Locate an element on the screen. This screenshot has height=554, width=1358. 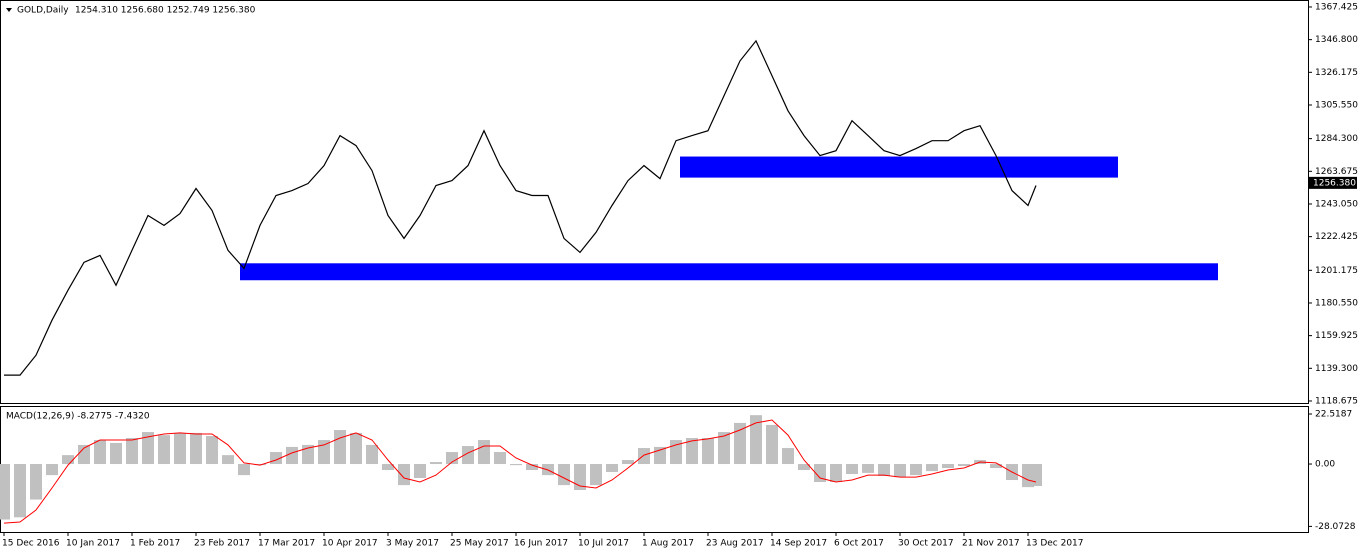
y-tick-label: 1305.550 is located at coordinates (1336, 105).